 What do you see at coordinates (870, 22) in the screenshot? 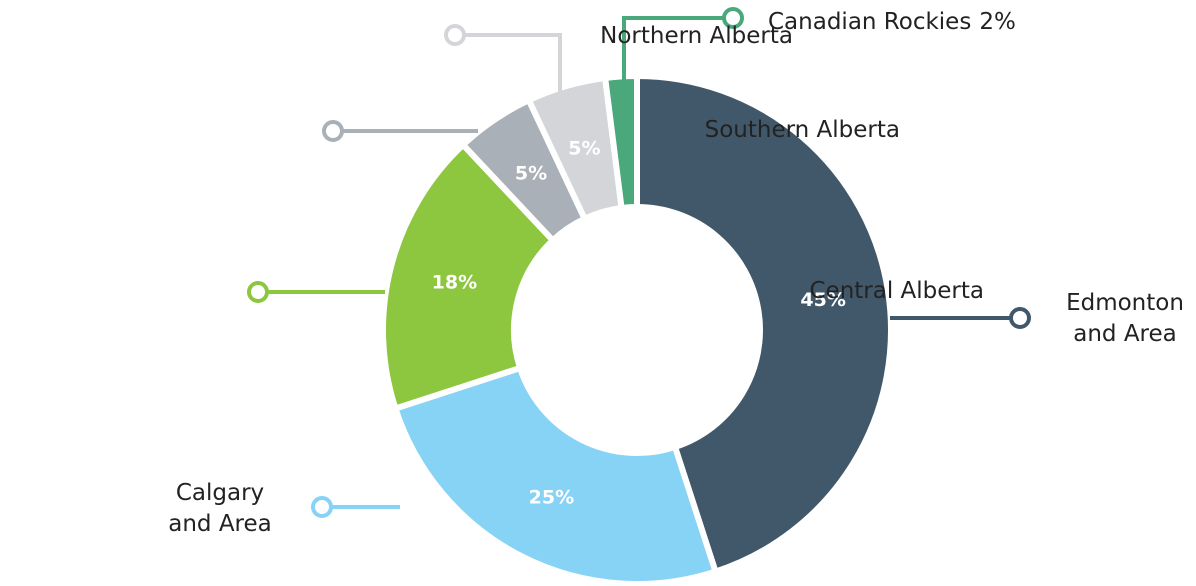
I see `category-name: Canadian Rockies` at bounding box center [870, 22].